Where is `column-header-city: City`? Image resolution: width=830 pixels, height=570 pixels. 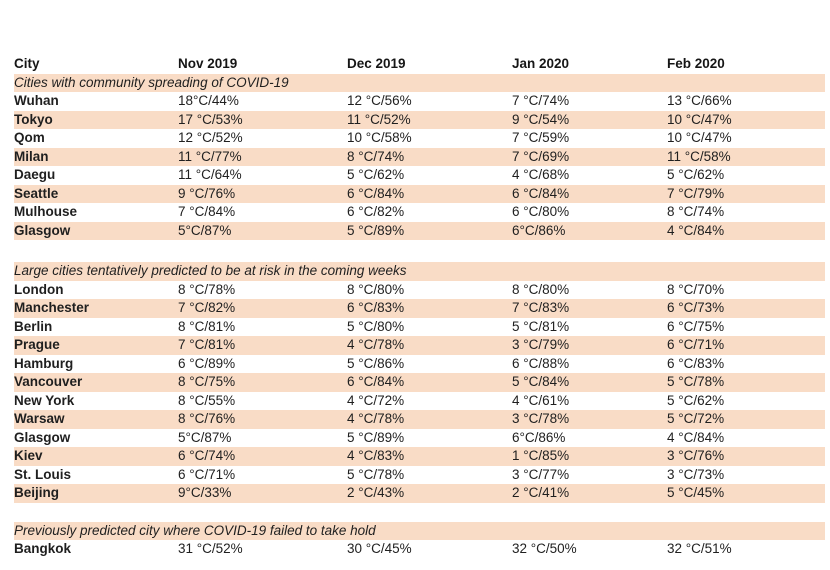 column-header-city: City is located at coordinates (27, 63).